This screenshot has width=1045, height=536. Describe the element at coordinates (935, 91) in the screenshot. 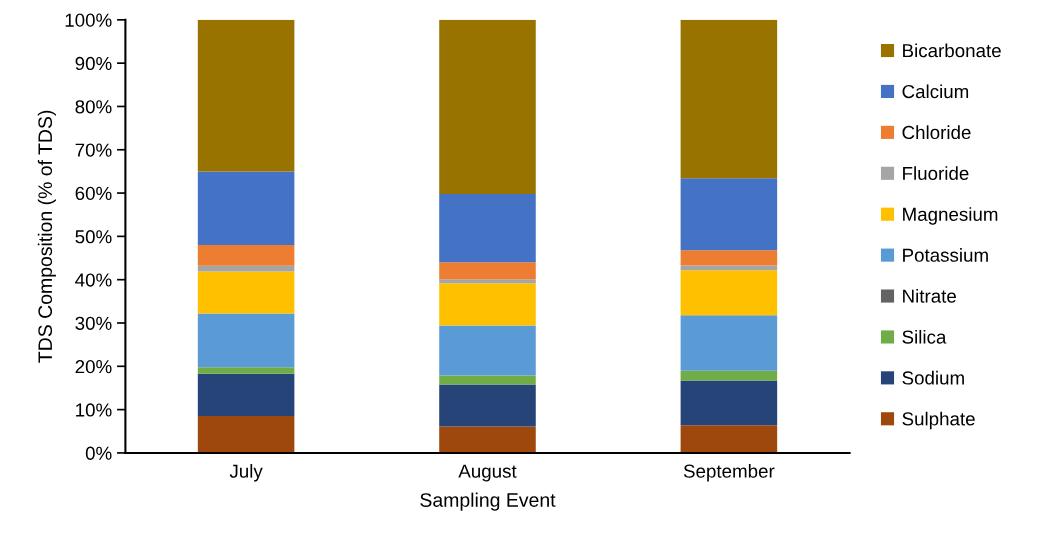

I see `legend-label: Calcium` at that location.